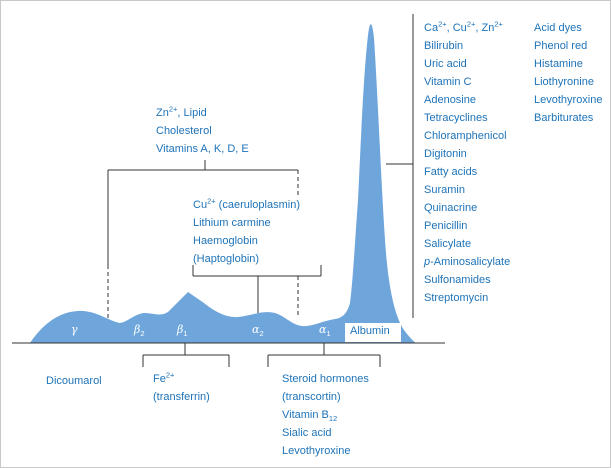 Image resolution: width=611 pixels, height=468 pixels. Describe the element at coordinates (311, 397) in the screenshot. I see `alpha1-below-item: (transcortin)` at that location.